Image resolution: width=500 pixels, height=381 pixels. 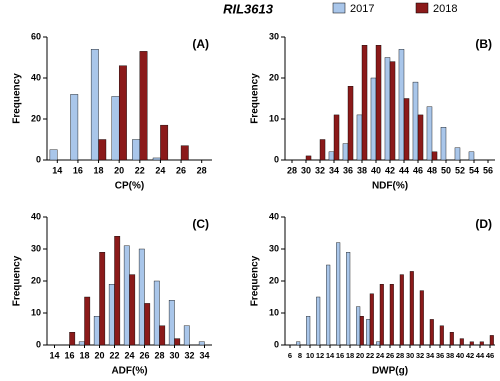 What do you see at coordinates (488, 170) in the screenshot?
I see `x-tick-label: 56` at bounding box center [488, 170].